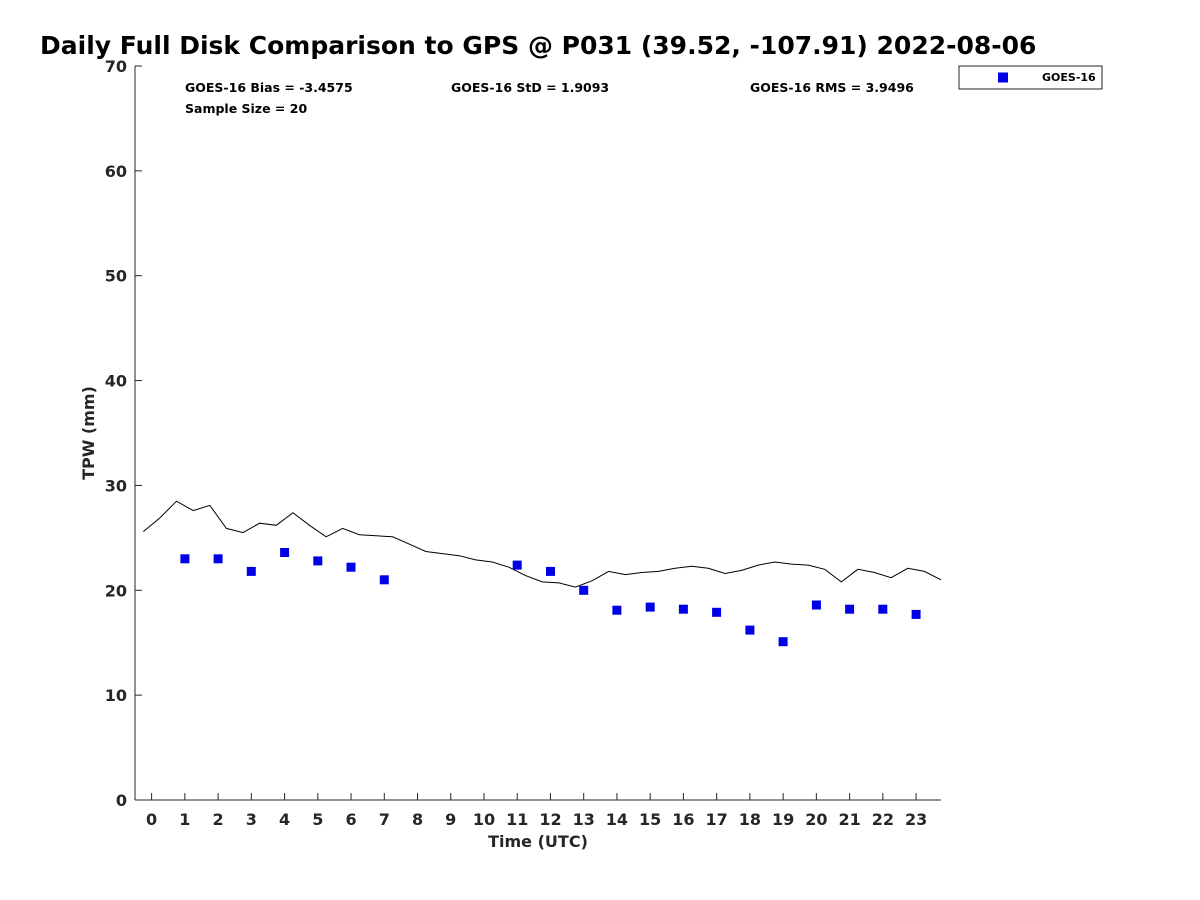 This screenshot has height=900, width=1200. Describe the element at coordinates (650, 819) in the screenshot. I see `x-tick-label: 15` at that location.